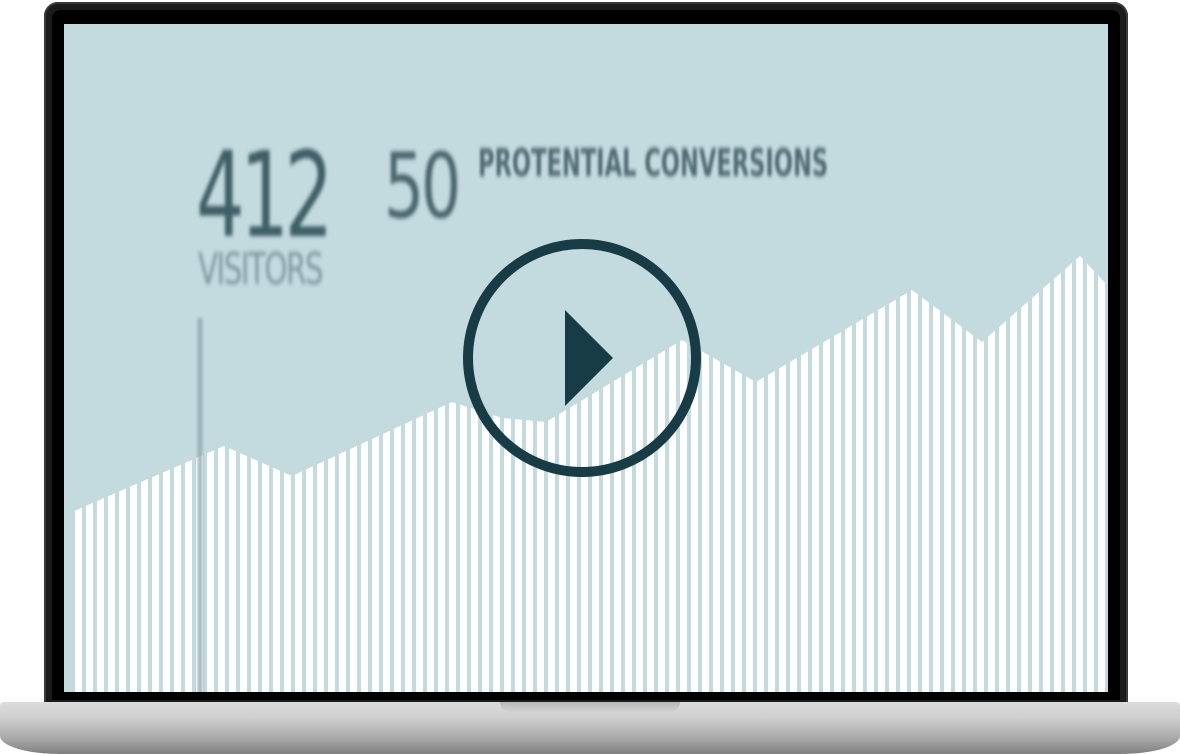 The image size is (1180, 754). Describe the element at coordinates (200, 505) in the screenshot. I see `chart-axis-line` at that location.